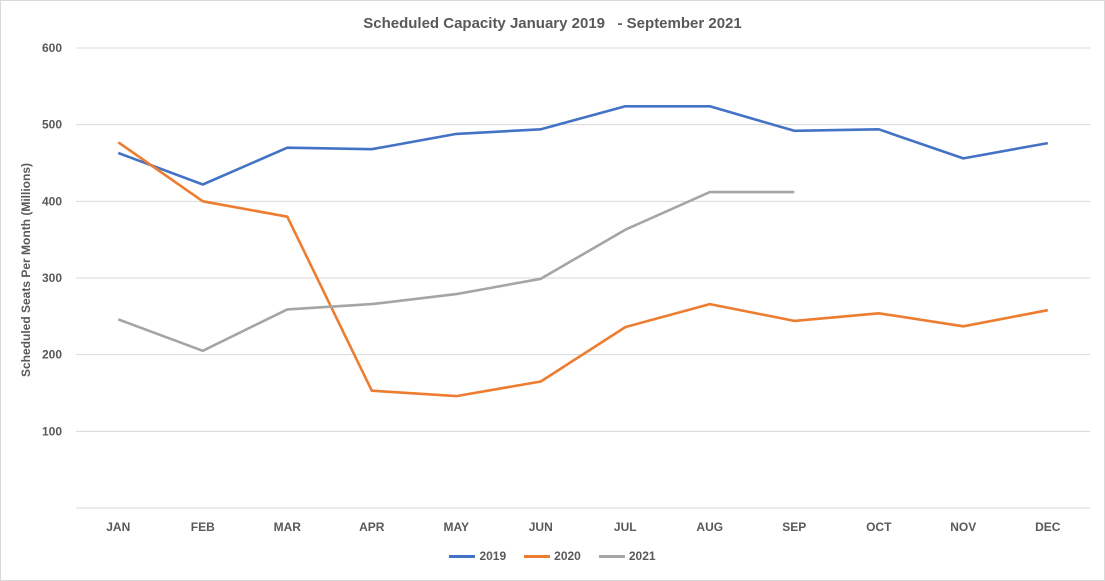  Describe the element at coordinates (456, 527) in the screenshot. I see `x-tick-label: MAY` at that location.